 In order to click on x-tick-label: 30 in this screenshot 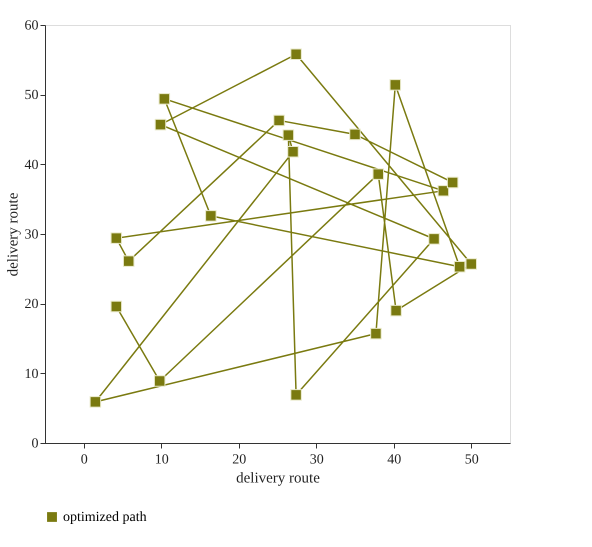, I will do `click(317, 460)`.